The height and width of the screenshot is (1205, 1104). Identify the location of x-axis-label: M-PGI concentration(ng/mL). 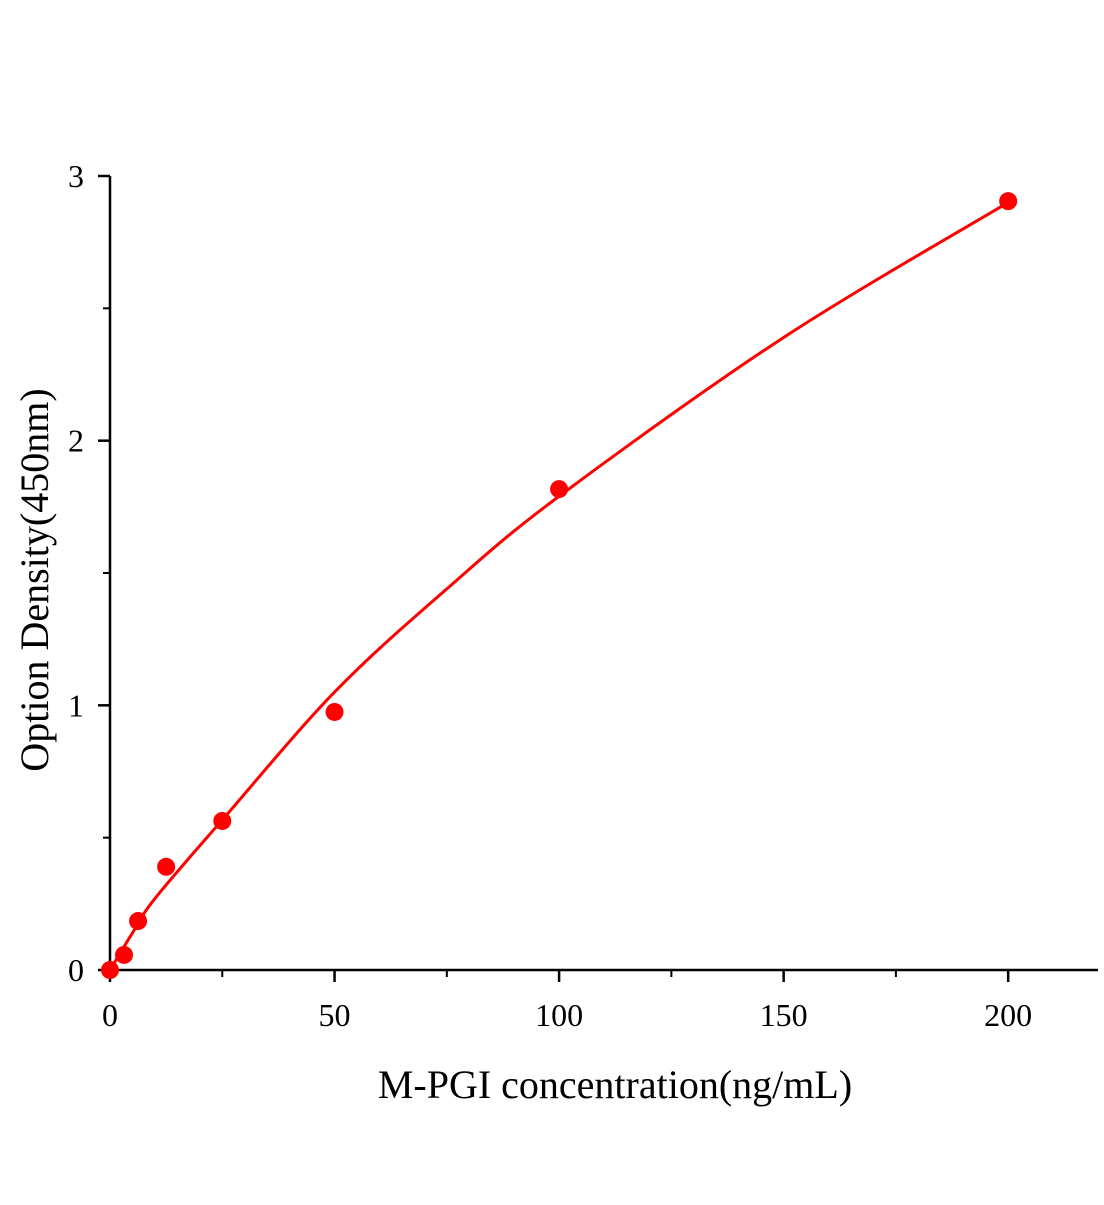
(615, 1084).